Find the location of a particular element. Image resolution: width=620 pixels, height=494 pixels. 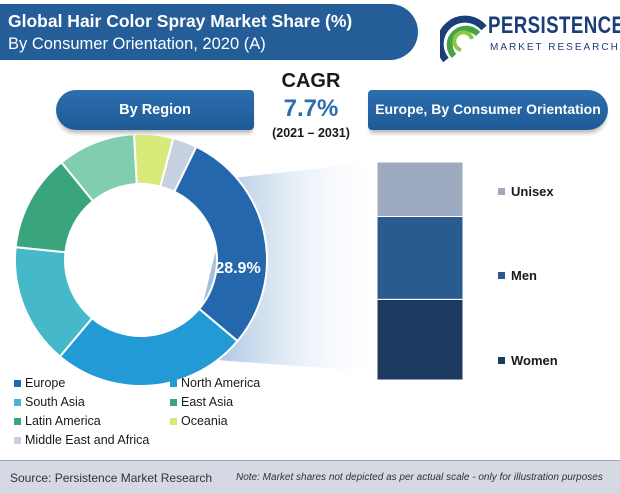

legend-label: Latin America is located at coordinates (63, 421).